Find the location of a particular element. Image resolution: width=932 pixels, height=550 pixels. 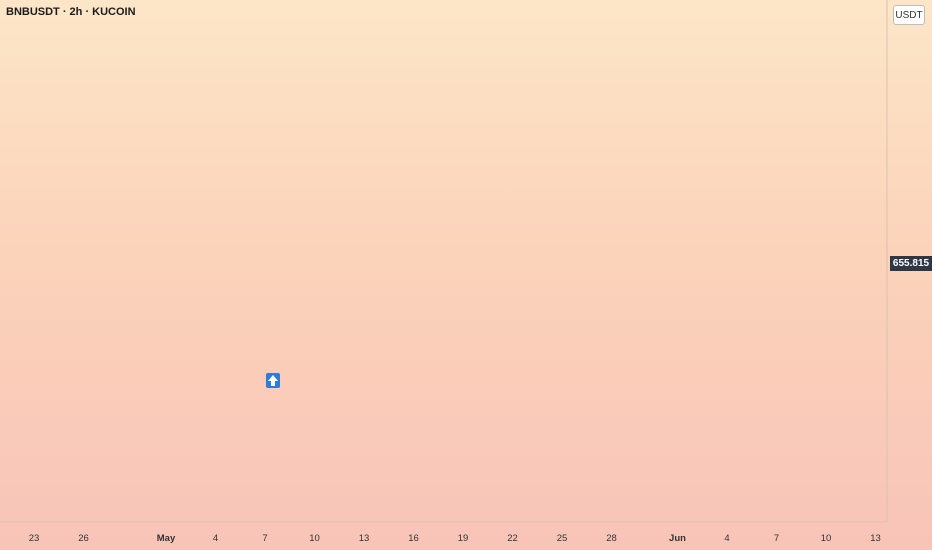

x-tick-label: 23 is located at coordinates (34, 538).